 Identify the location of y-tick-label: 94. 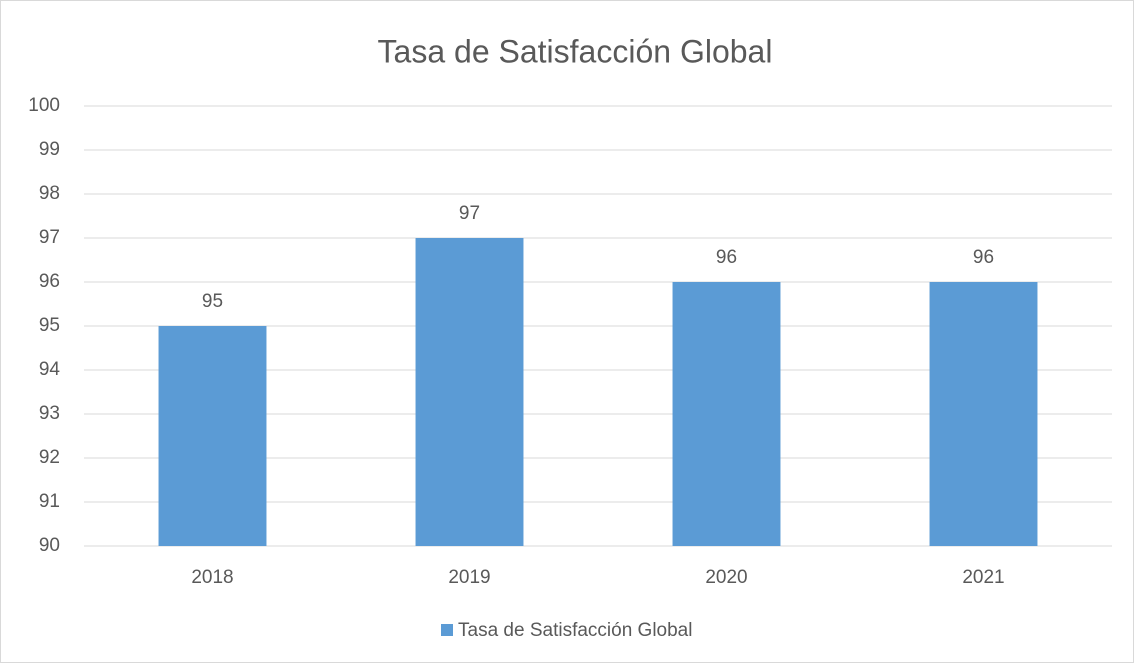
(50, 369).